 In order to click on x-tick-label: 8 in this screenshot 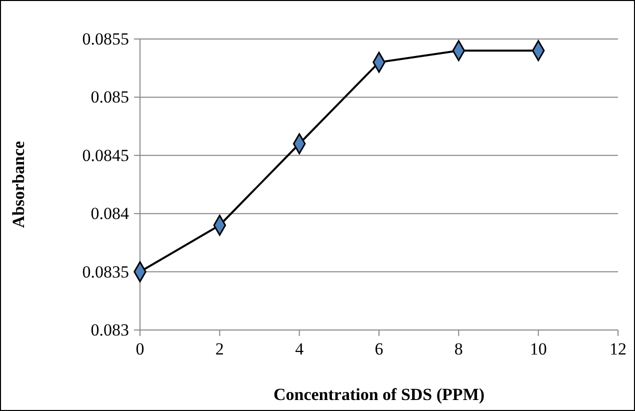, I will do `click(458, 348)`.